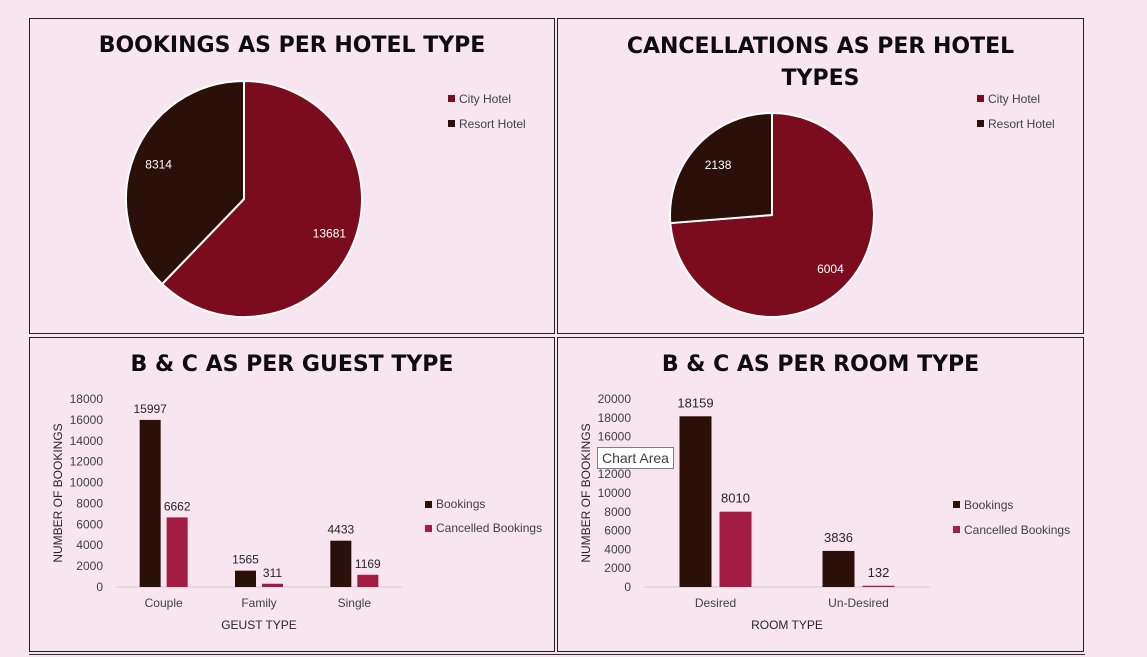  I want to click on data-label: 2138, so click(718, 165).